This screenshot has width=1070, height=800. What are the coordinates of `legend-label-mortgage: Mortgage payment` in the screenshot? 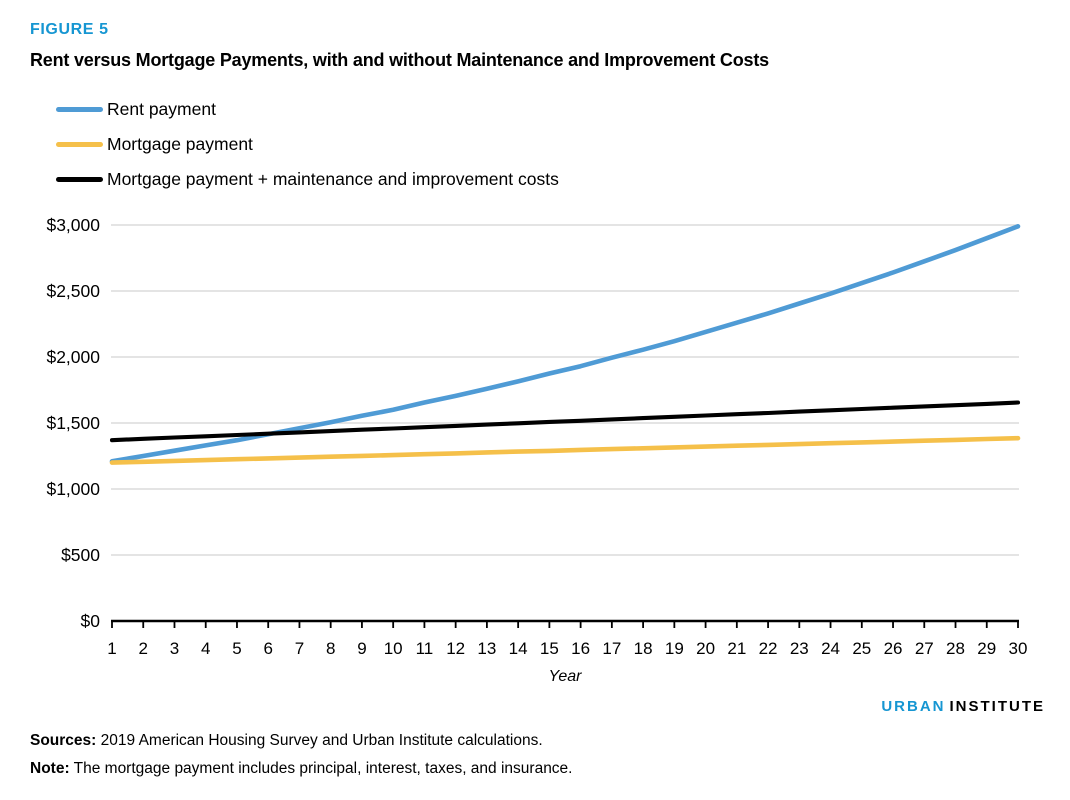 It's located at (180, 144).